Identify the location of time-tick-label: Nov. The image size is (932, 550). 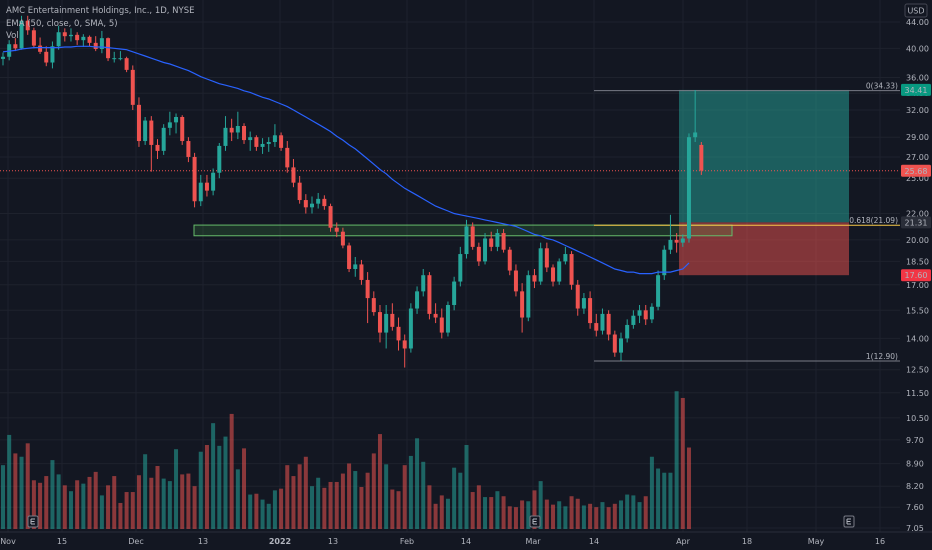
(8, 541).